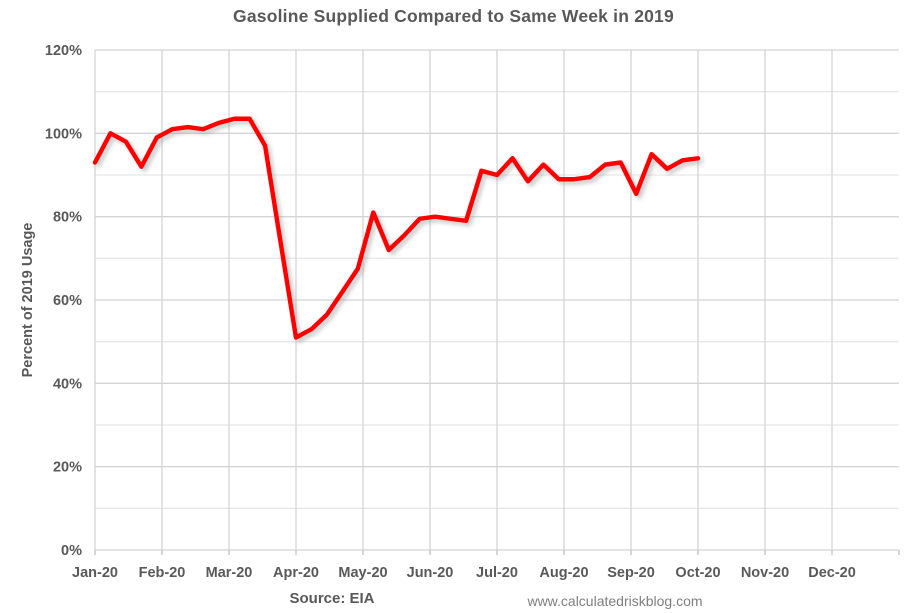 The image size is (907, 614). Describe the element at coordinates (71, 551) in the screenshot. I see `y-tick-label: 0%` at that location.